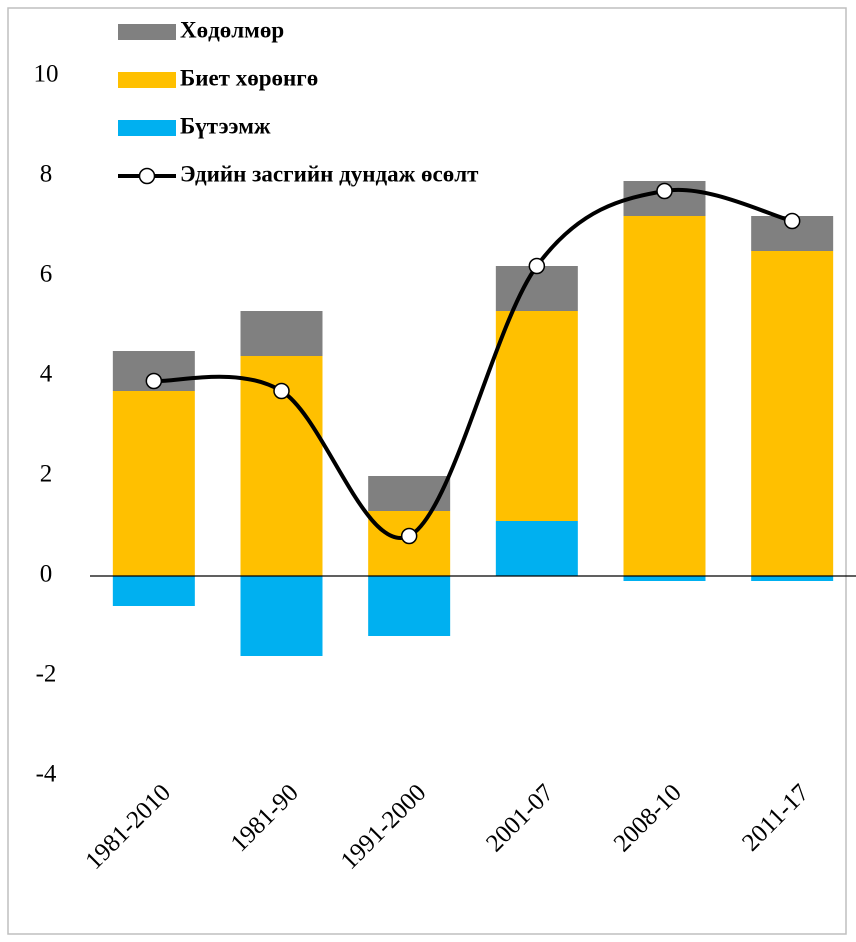  I want to click on legend-label: Хөдөлмөр, so click(232, 29).